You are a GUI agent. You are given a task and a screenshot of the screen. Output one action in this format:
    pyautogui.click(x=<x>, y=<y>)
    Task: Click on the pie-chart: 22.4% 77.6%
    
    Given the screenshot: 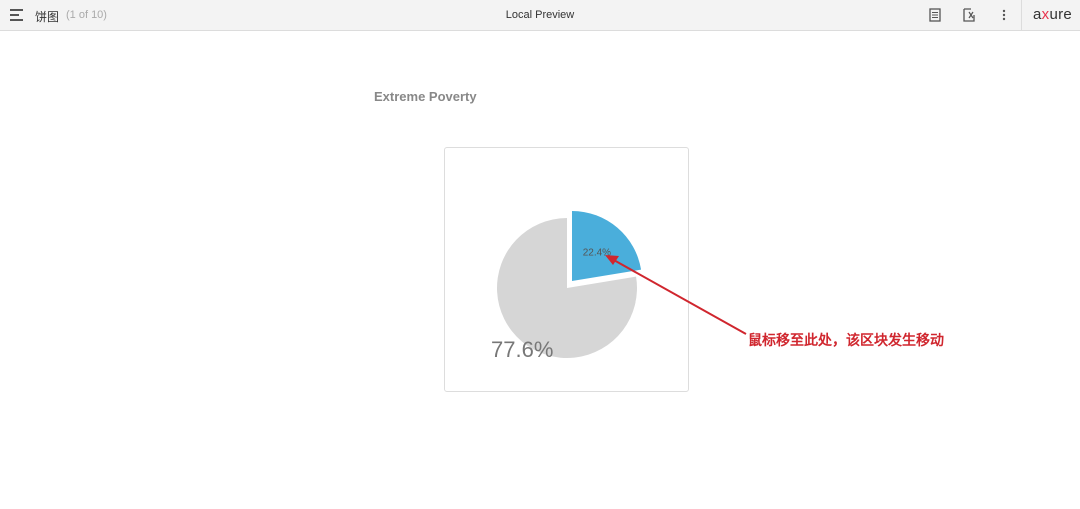 What is the action you would take?
    pyautogui.click(x=566, y=286)
    